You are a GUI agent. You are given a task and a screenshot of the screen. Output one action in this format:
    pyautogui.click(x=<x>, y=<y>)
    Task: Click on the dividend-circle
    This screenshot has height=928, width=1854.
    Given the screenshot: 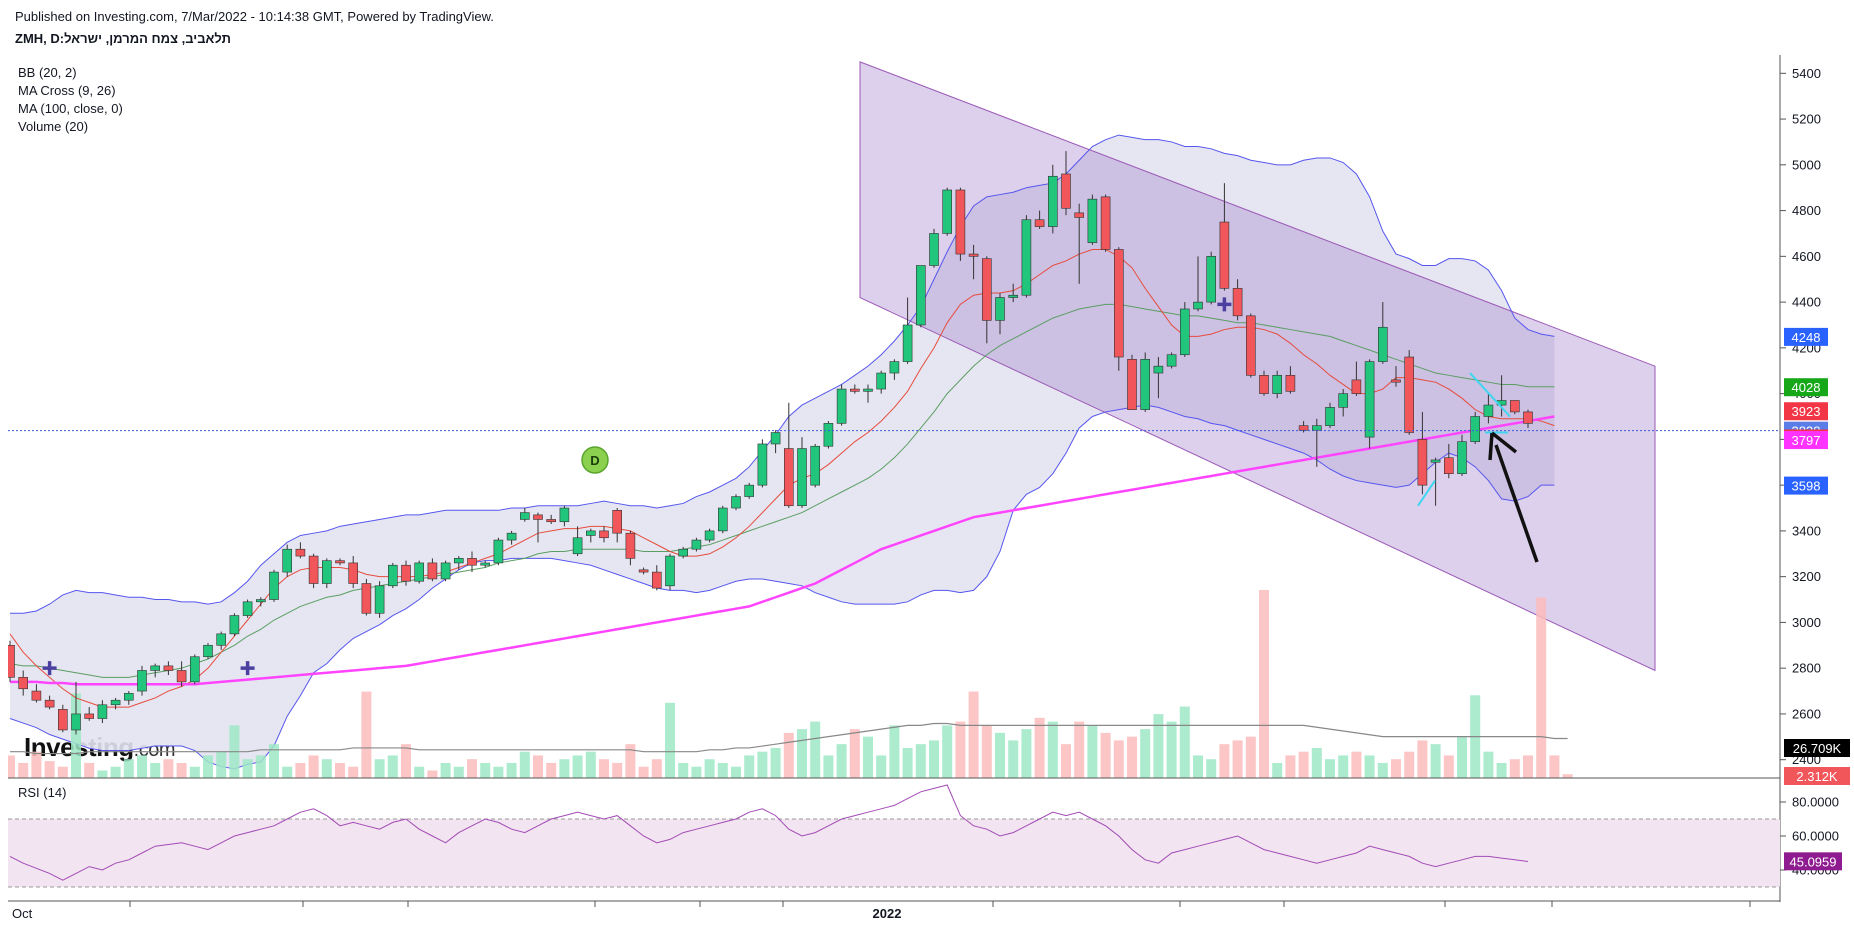 What is the action you would take?
    pyautogui.click(x=595, y=460)
    